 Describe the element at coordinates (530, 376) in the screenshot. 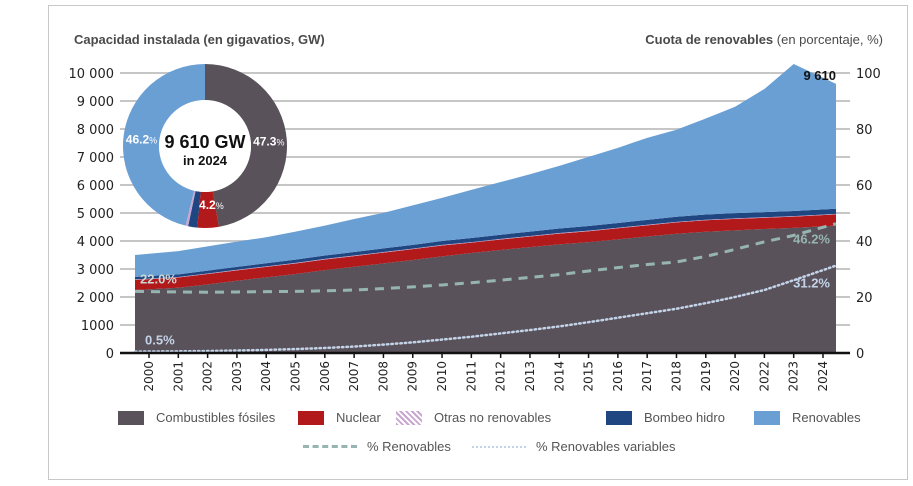

I see `x-tick-label: 2013` at that location.